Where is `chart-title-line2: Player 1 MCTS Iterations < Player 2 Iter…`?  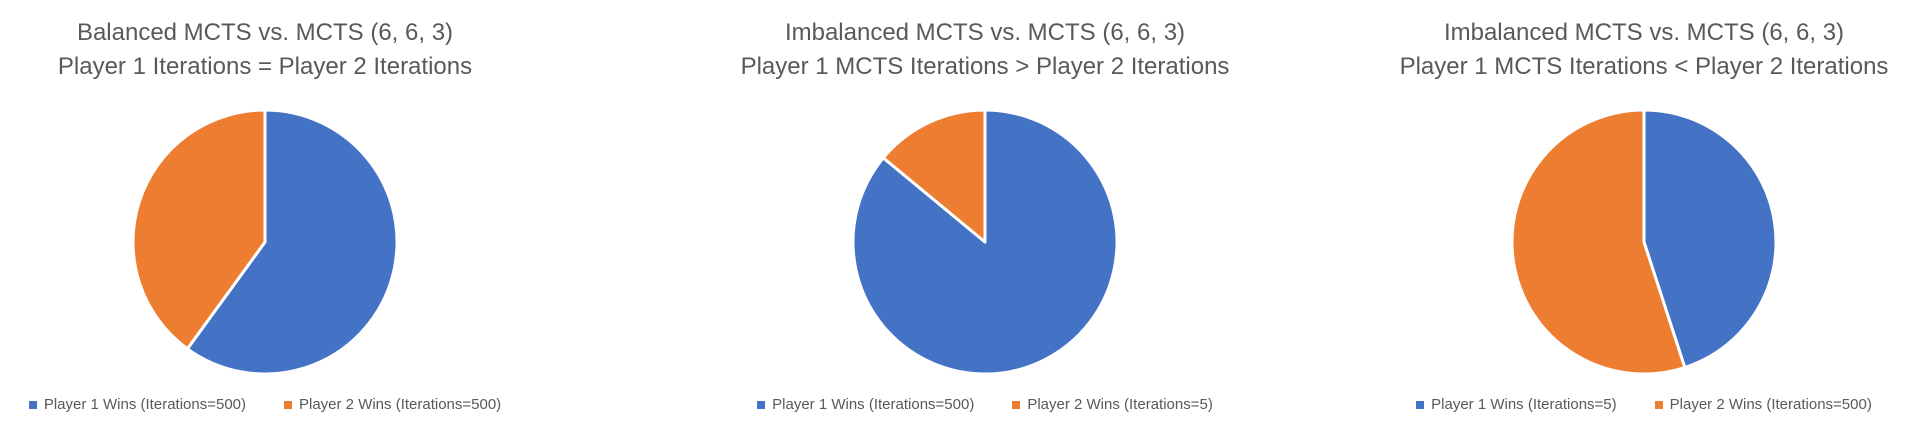 chart-title-line2: Player 1 MCTS Iterations < Player 2 Iter… is located at coordinates (1644, 66).